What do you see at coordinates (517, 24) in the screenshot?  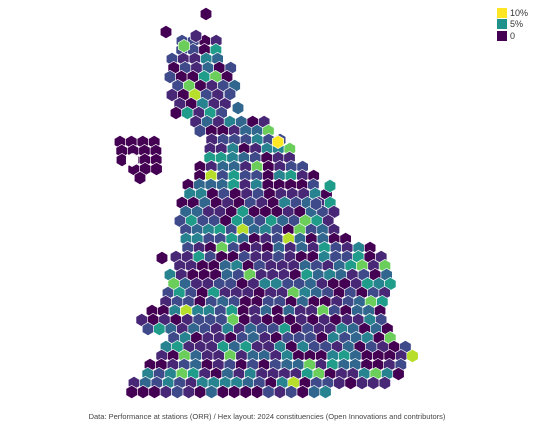 I see `legend-label-5: 5%` at bounding box center [517, 24].